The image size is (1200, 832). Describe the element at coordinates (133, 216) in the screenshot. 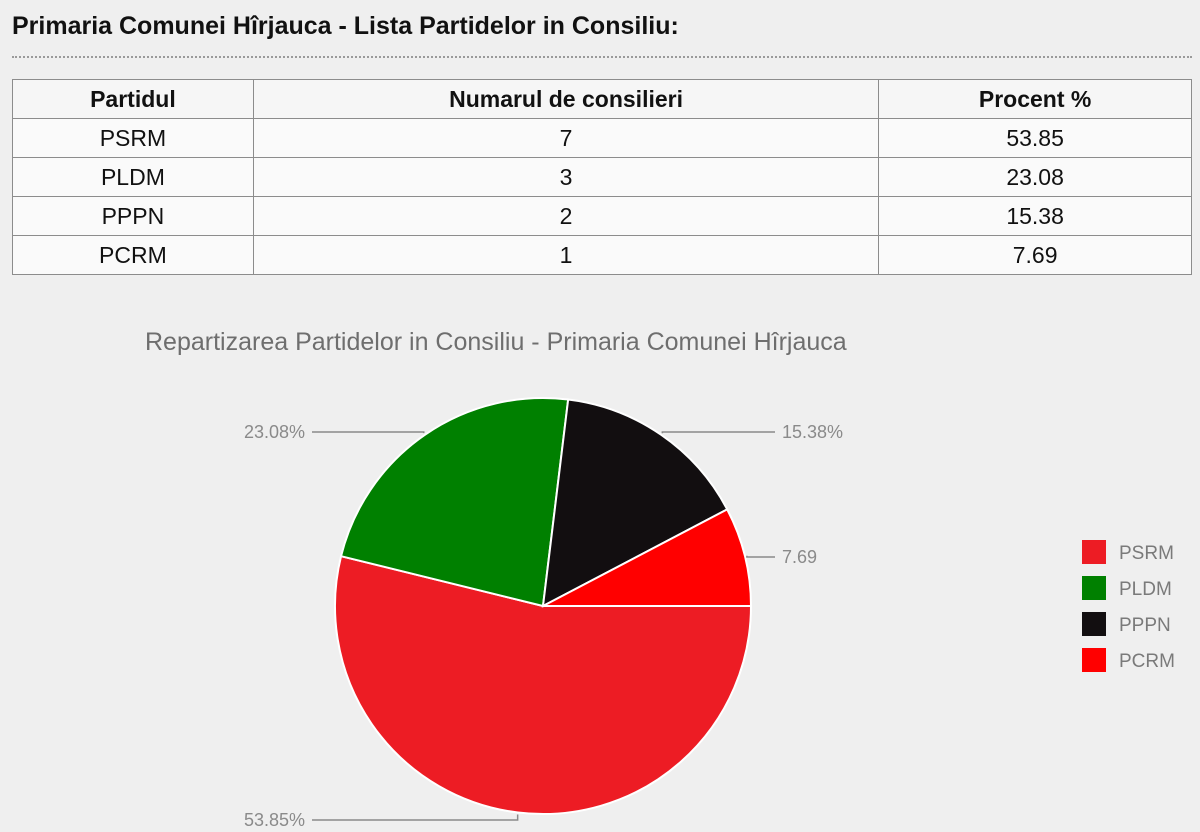

I see `party-cell: PPPN` at that location.